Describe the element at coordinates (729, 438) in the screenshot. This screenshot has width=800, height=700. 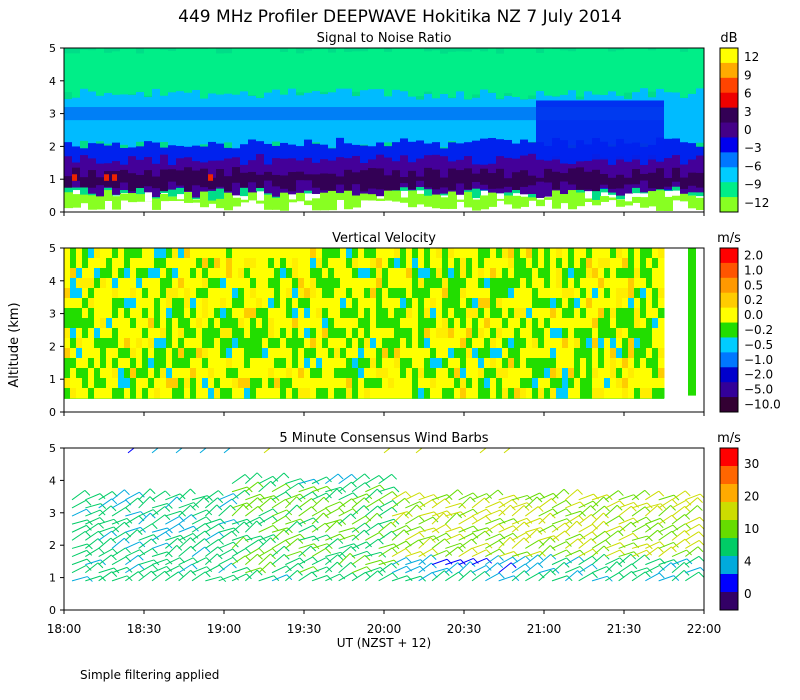
I see `colorbar-units: m/s` at that location.